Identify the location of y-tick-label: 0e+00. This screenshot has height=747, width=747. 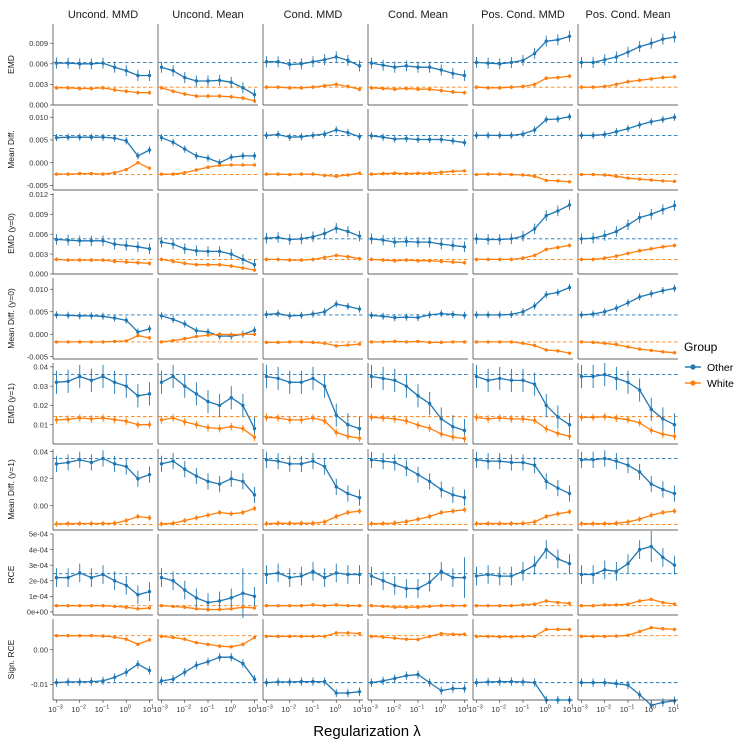
(37, 612).